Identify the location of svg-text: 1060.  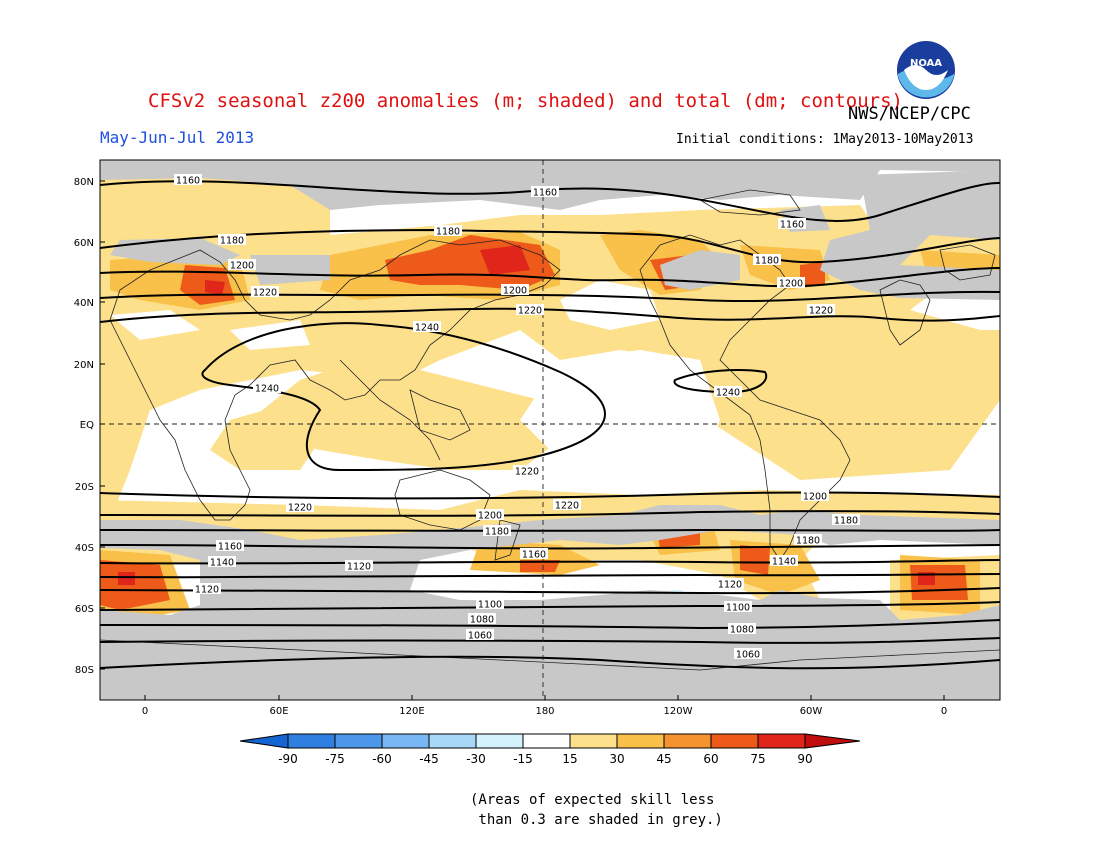
(480, 636).